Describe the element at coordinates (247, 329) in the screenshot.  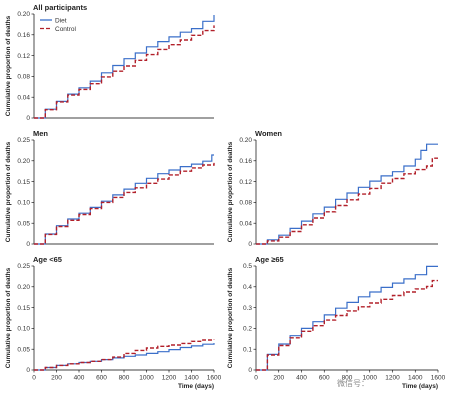
I see `y-tick-label: 0.2` at that location.